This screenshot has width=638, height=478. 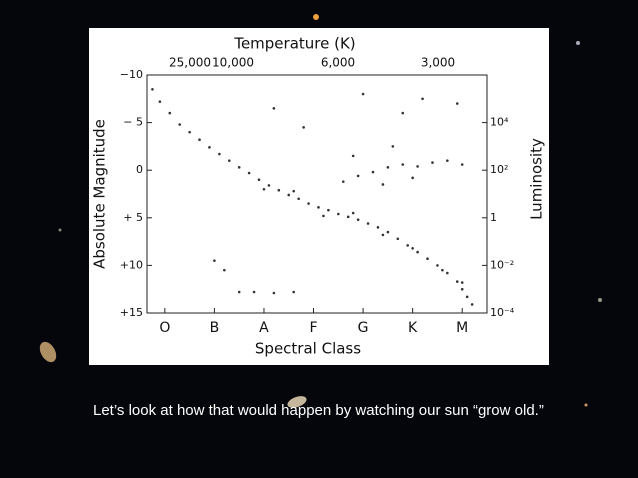 I want to click on y2-tick-label: 10⁻⁴, so click(x=502, y=312).